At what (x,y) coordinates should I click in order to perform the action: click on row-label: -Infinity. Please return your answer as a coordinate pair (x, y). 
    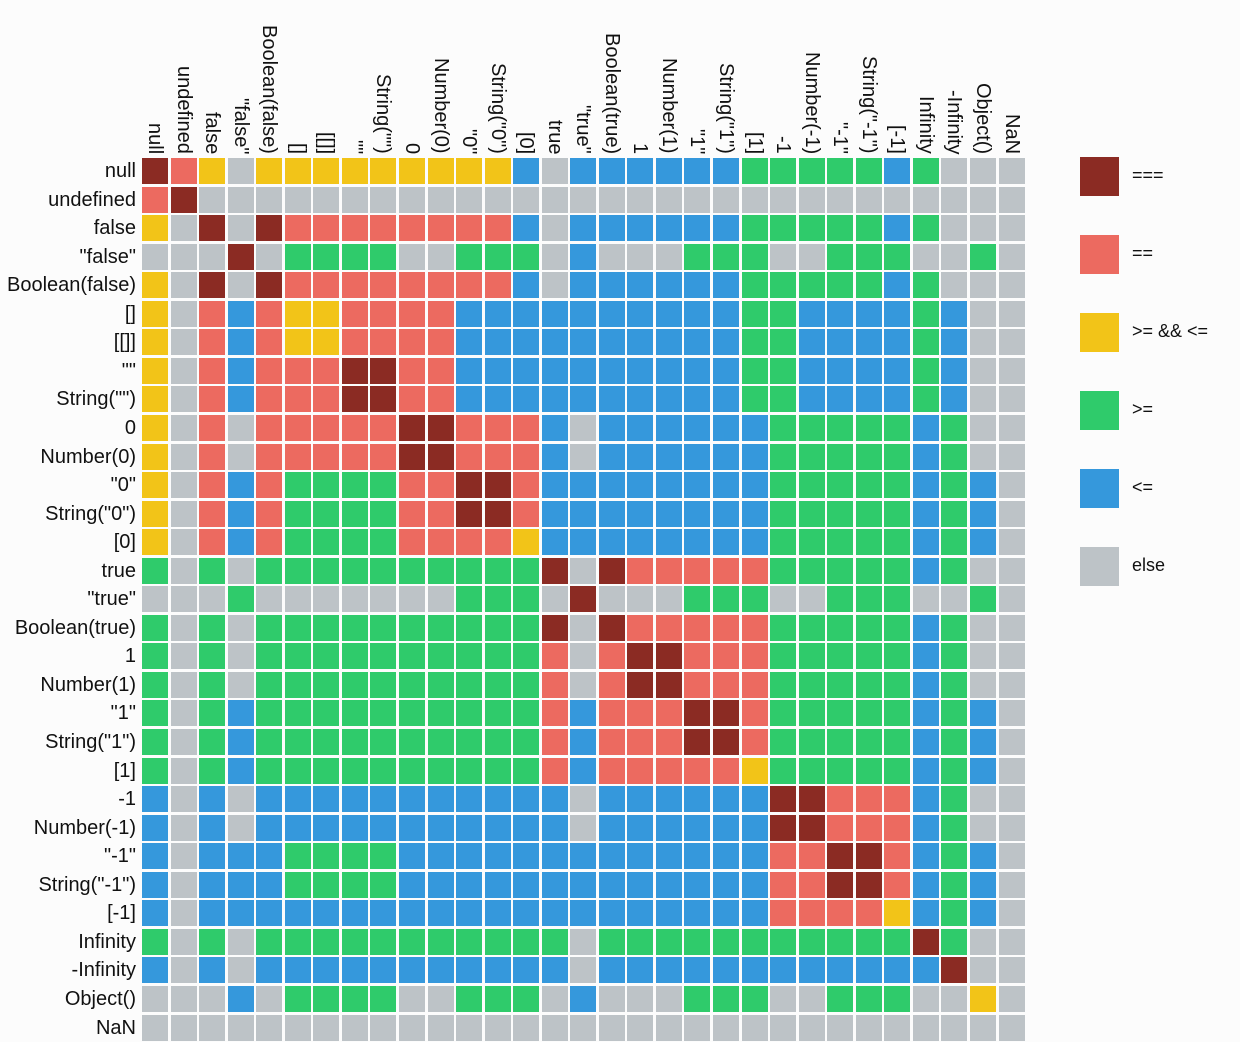
    Looking at the image, I should click on (103, 970).